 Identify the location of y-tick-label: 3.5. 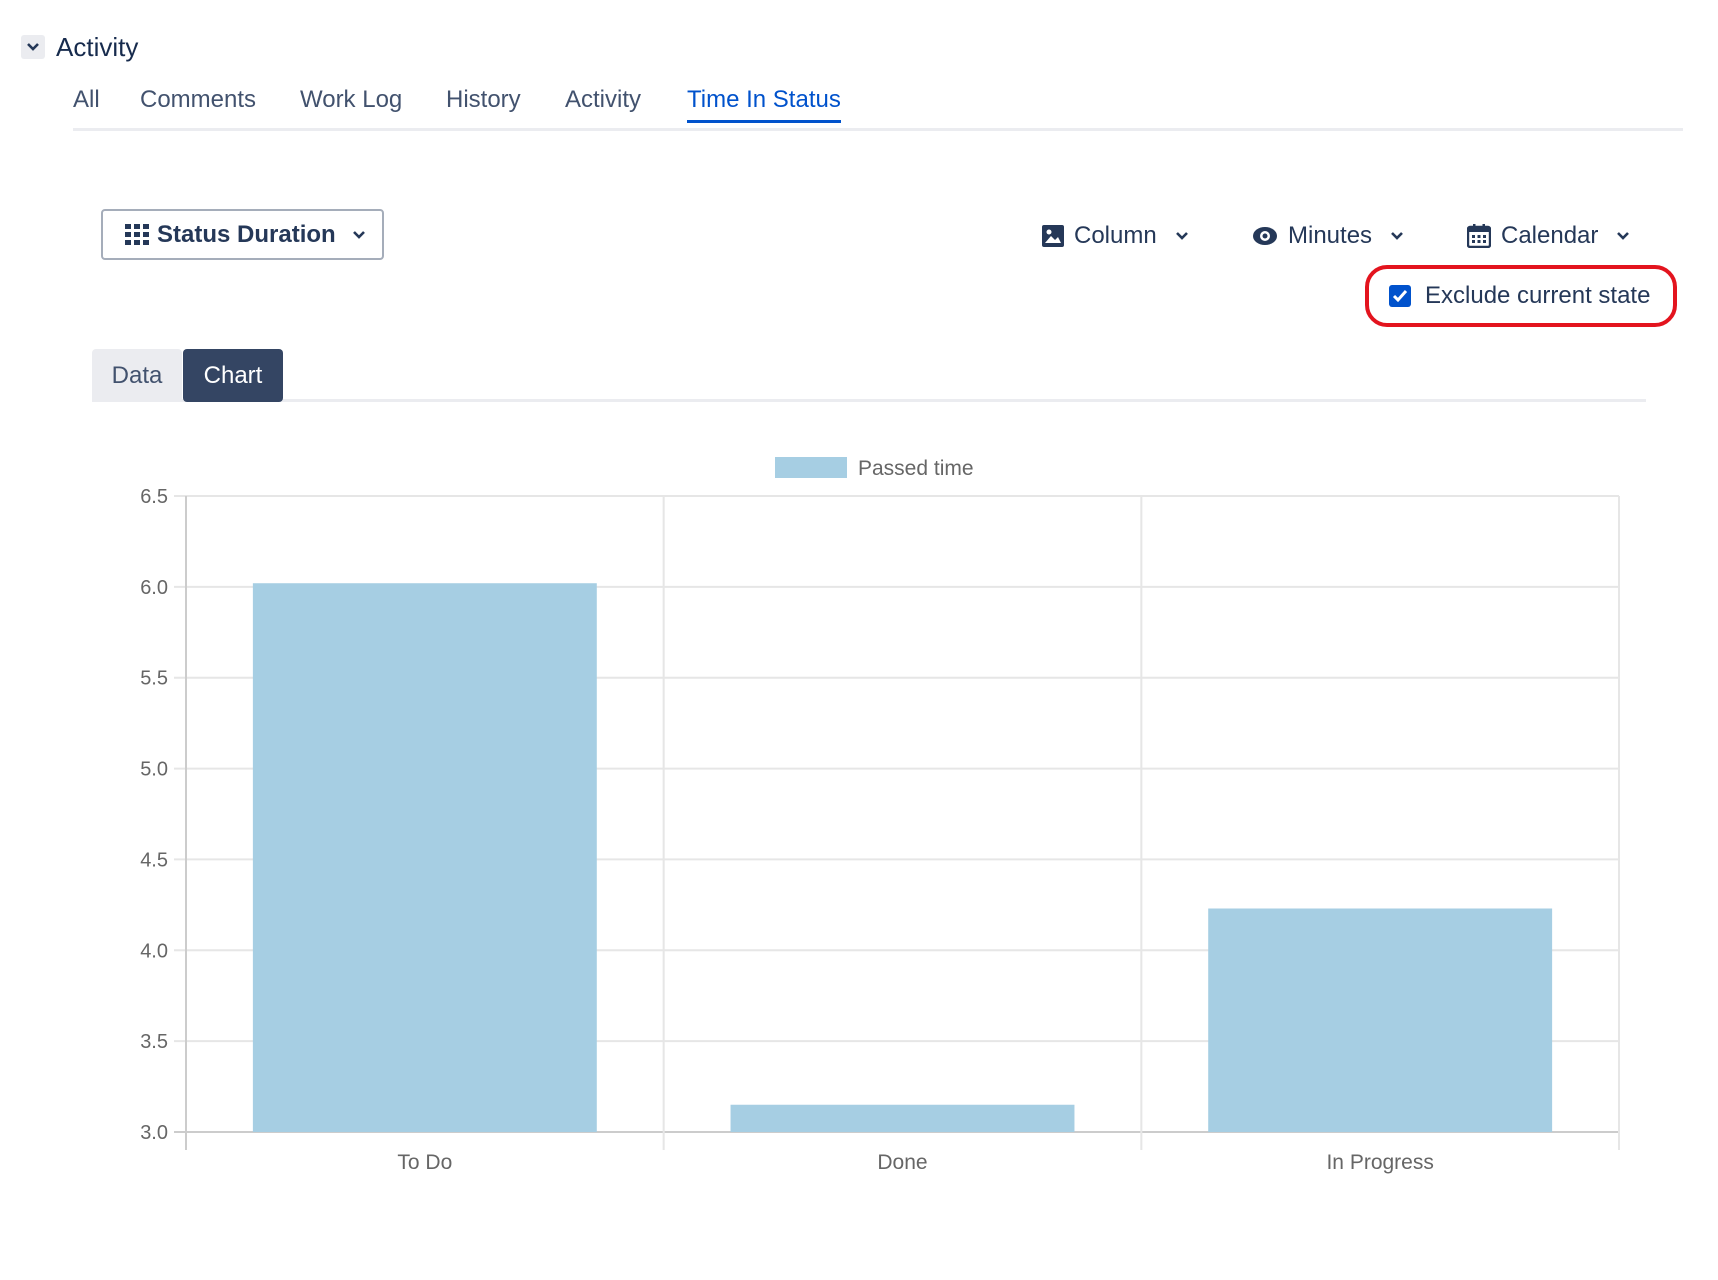
(154, 1042).